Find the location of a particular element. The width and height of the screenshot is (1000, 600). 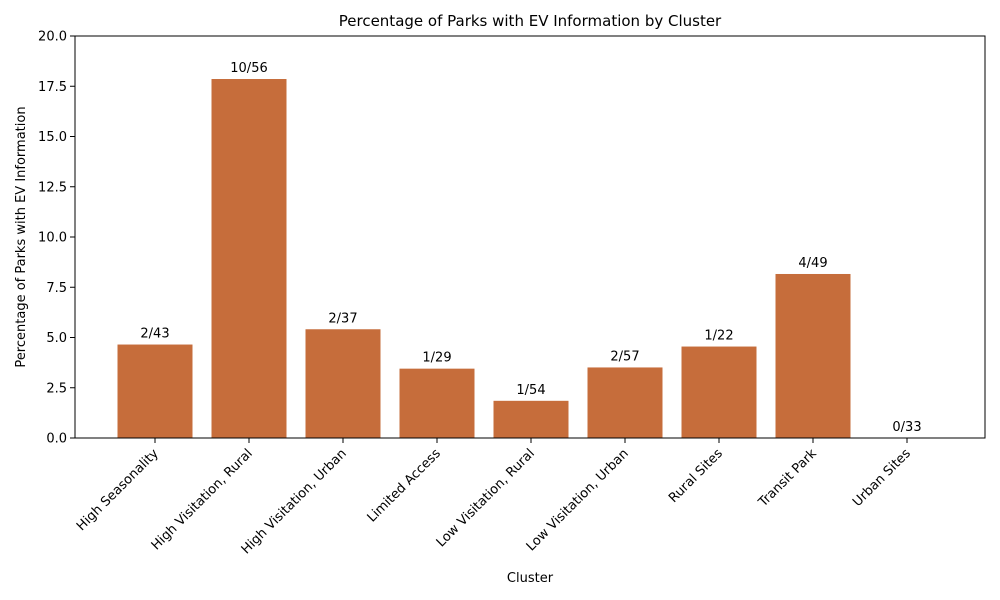

x-tick-label: Urban Sites is located at coordinates (882, 478).